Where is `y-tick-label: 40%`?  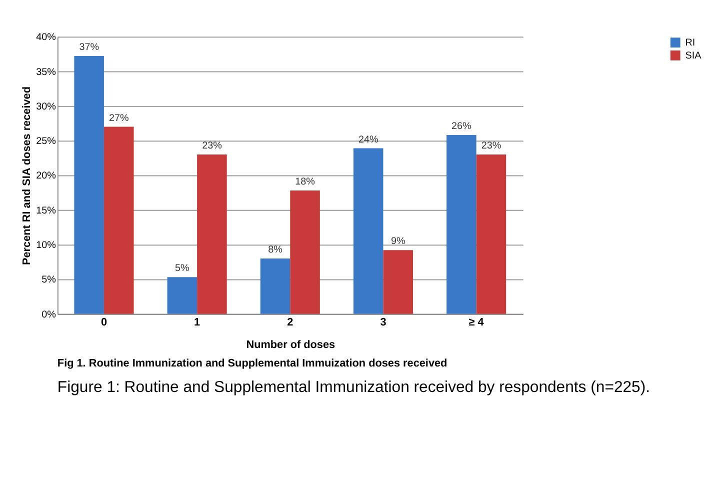 y-tick-label: 40% is located at coordinates (46, 38).